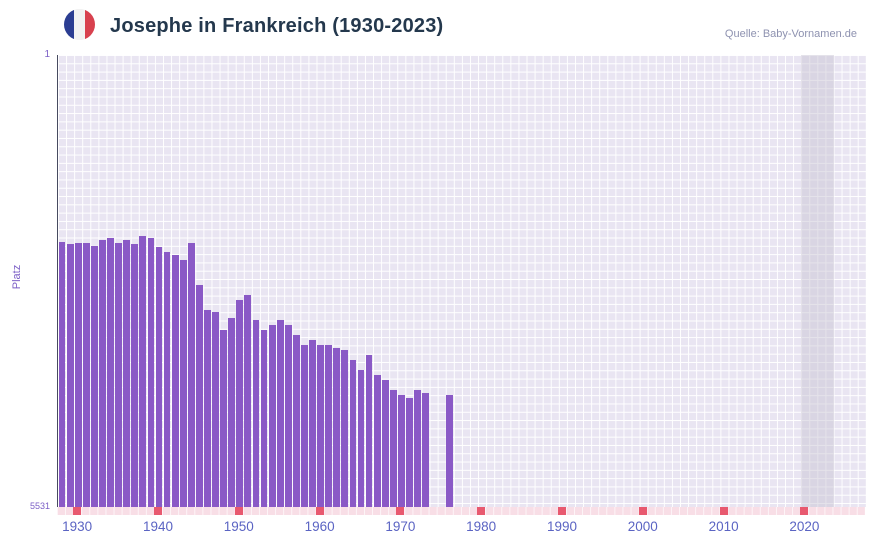 This screenshot has width=873, height=552. Describe the element at coordinates (319, 511) in the screenshot. I see `decade-tick-marker-1960` at that location.